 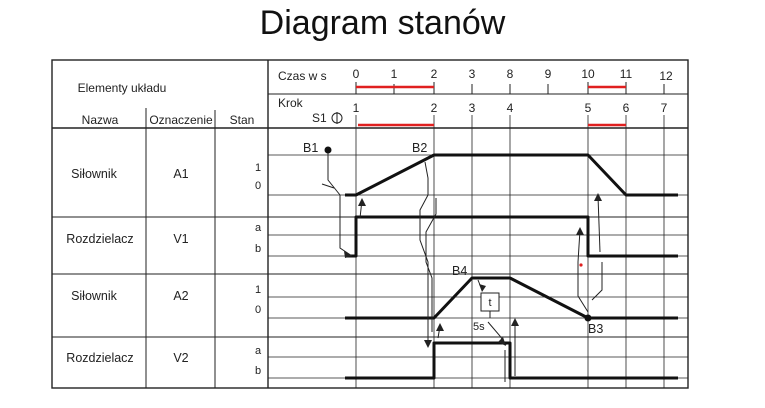 What do you see at coordinates (328, 150) in the screenshot?
I see `b1-sensor-dot` at bounding box center [328, 150].